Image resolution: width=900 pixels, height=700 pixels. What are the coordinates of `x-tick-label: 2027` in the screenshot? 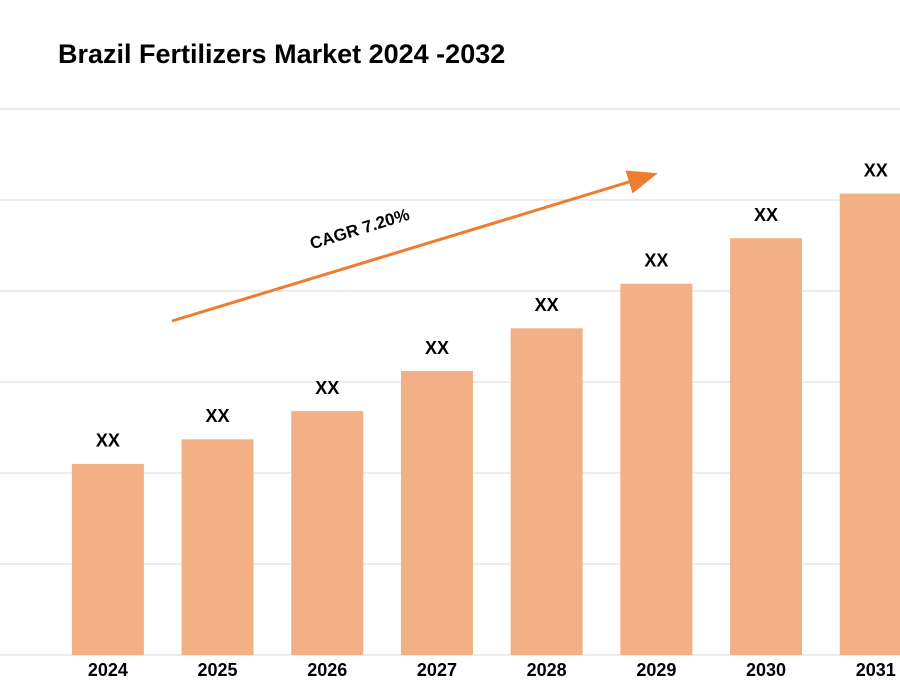 It's located at (437, 670).